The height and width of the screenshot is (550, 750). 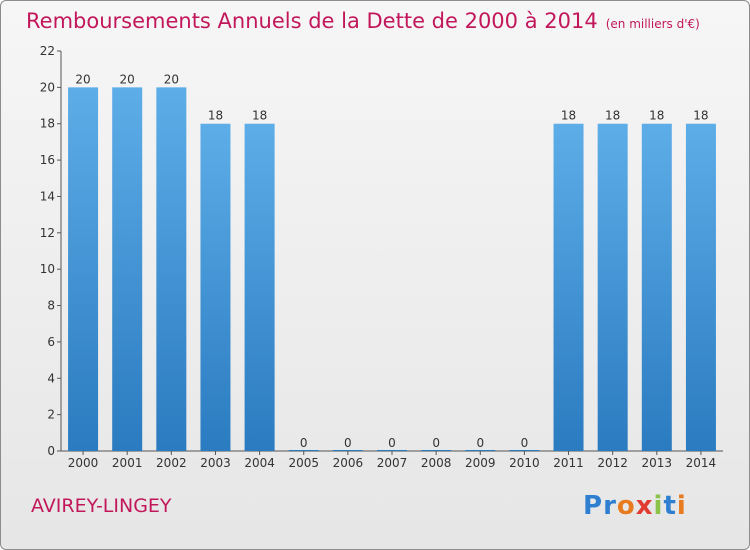 What do you see at coordinates (259, 287) in the screenshot?
I see `bar-2004` at bounding box center [259, 287].